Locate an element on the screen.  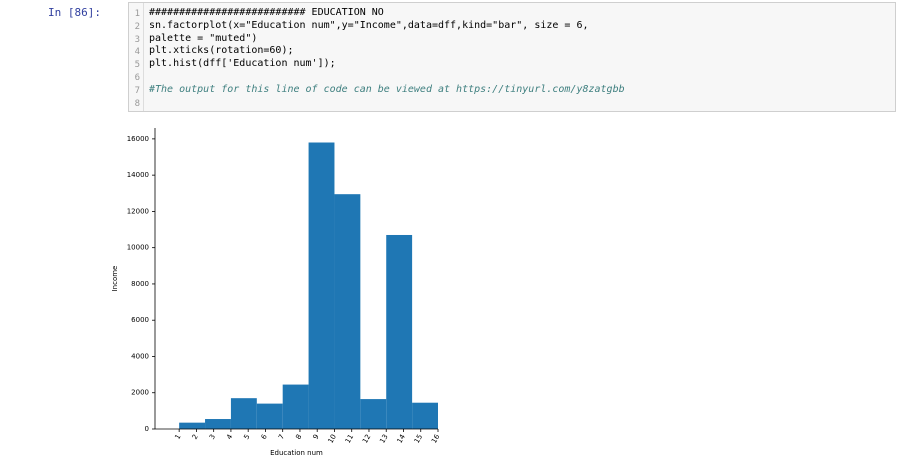
line-number: 1 is located at coordinates (137, 14).